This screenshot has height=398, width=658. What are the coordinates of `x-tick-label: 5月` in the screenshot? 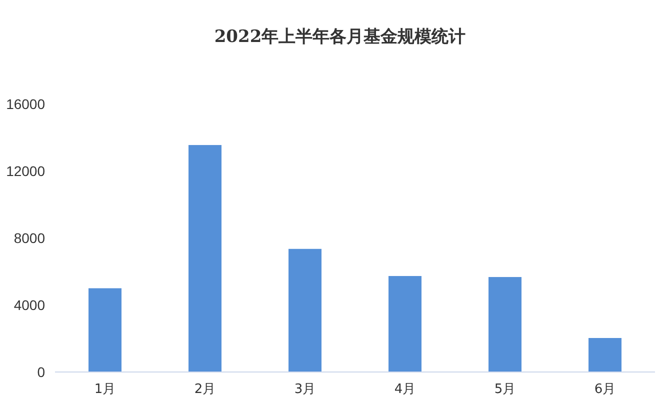 It's located at (505, 389).